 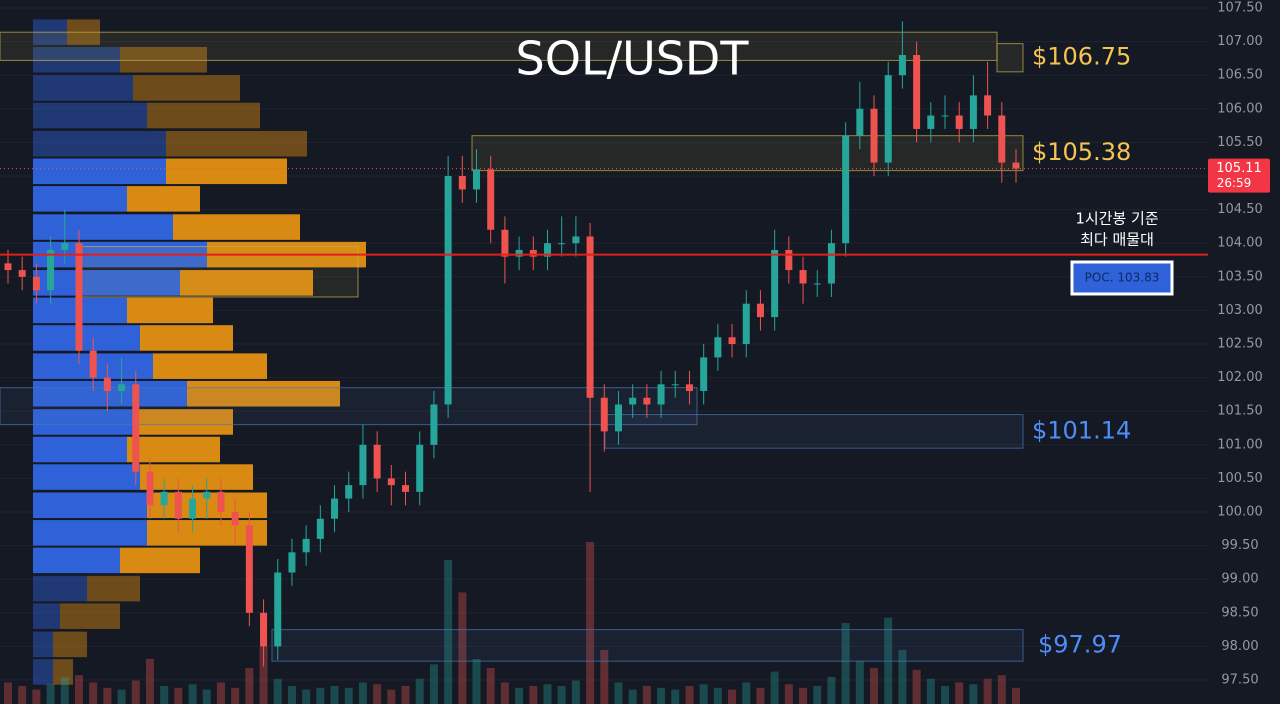 What do you see at coordinates (1239, 646) in the screenshot?
I see `y-tick-label: 98.00` at bounding box center [1239, 646].